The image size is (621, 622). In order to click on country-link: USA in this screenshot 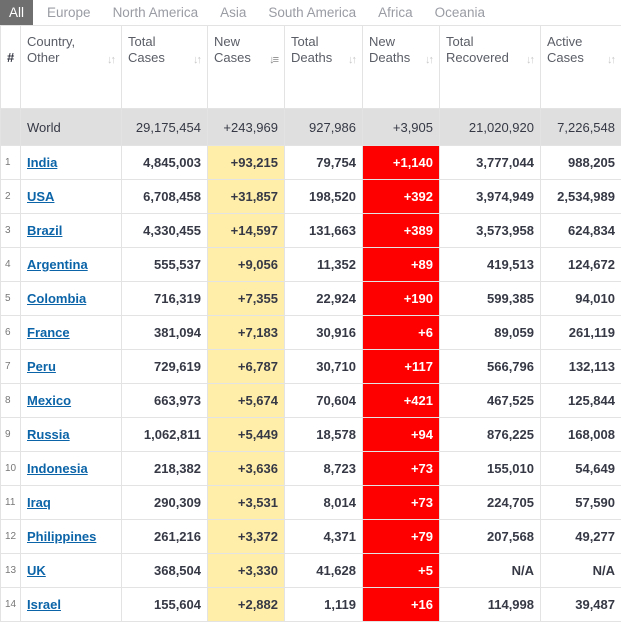, I will do `click(40, 196)`.